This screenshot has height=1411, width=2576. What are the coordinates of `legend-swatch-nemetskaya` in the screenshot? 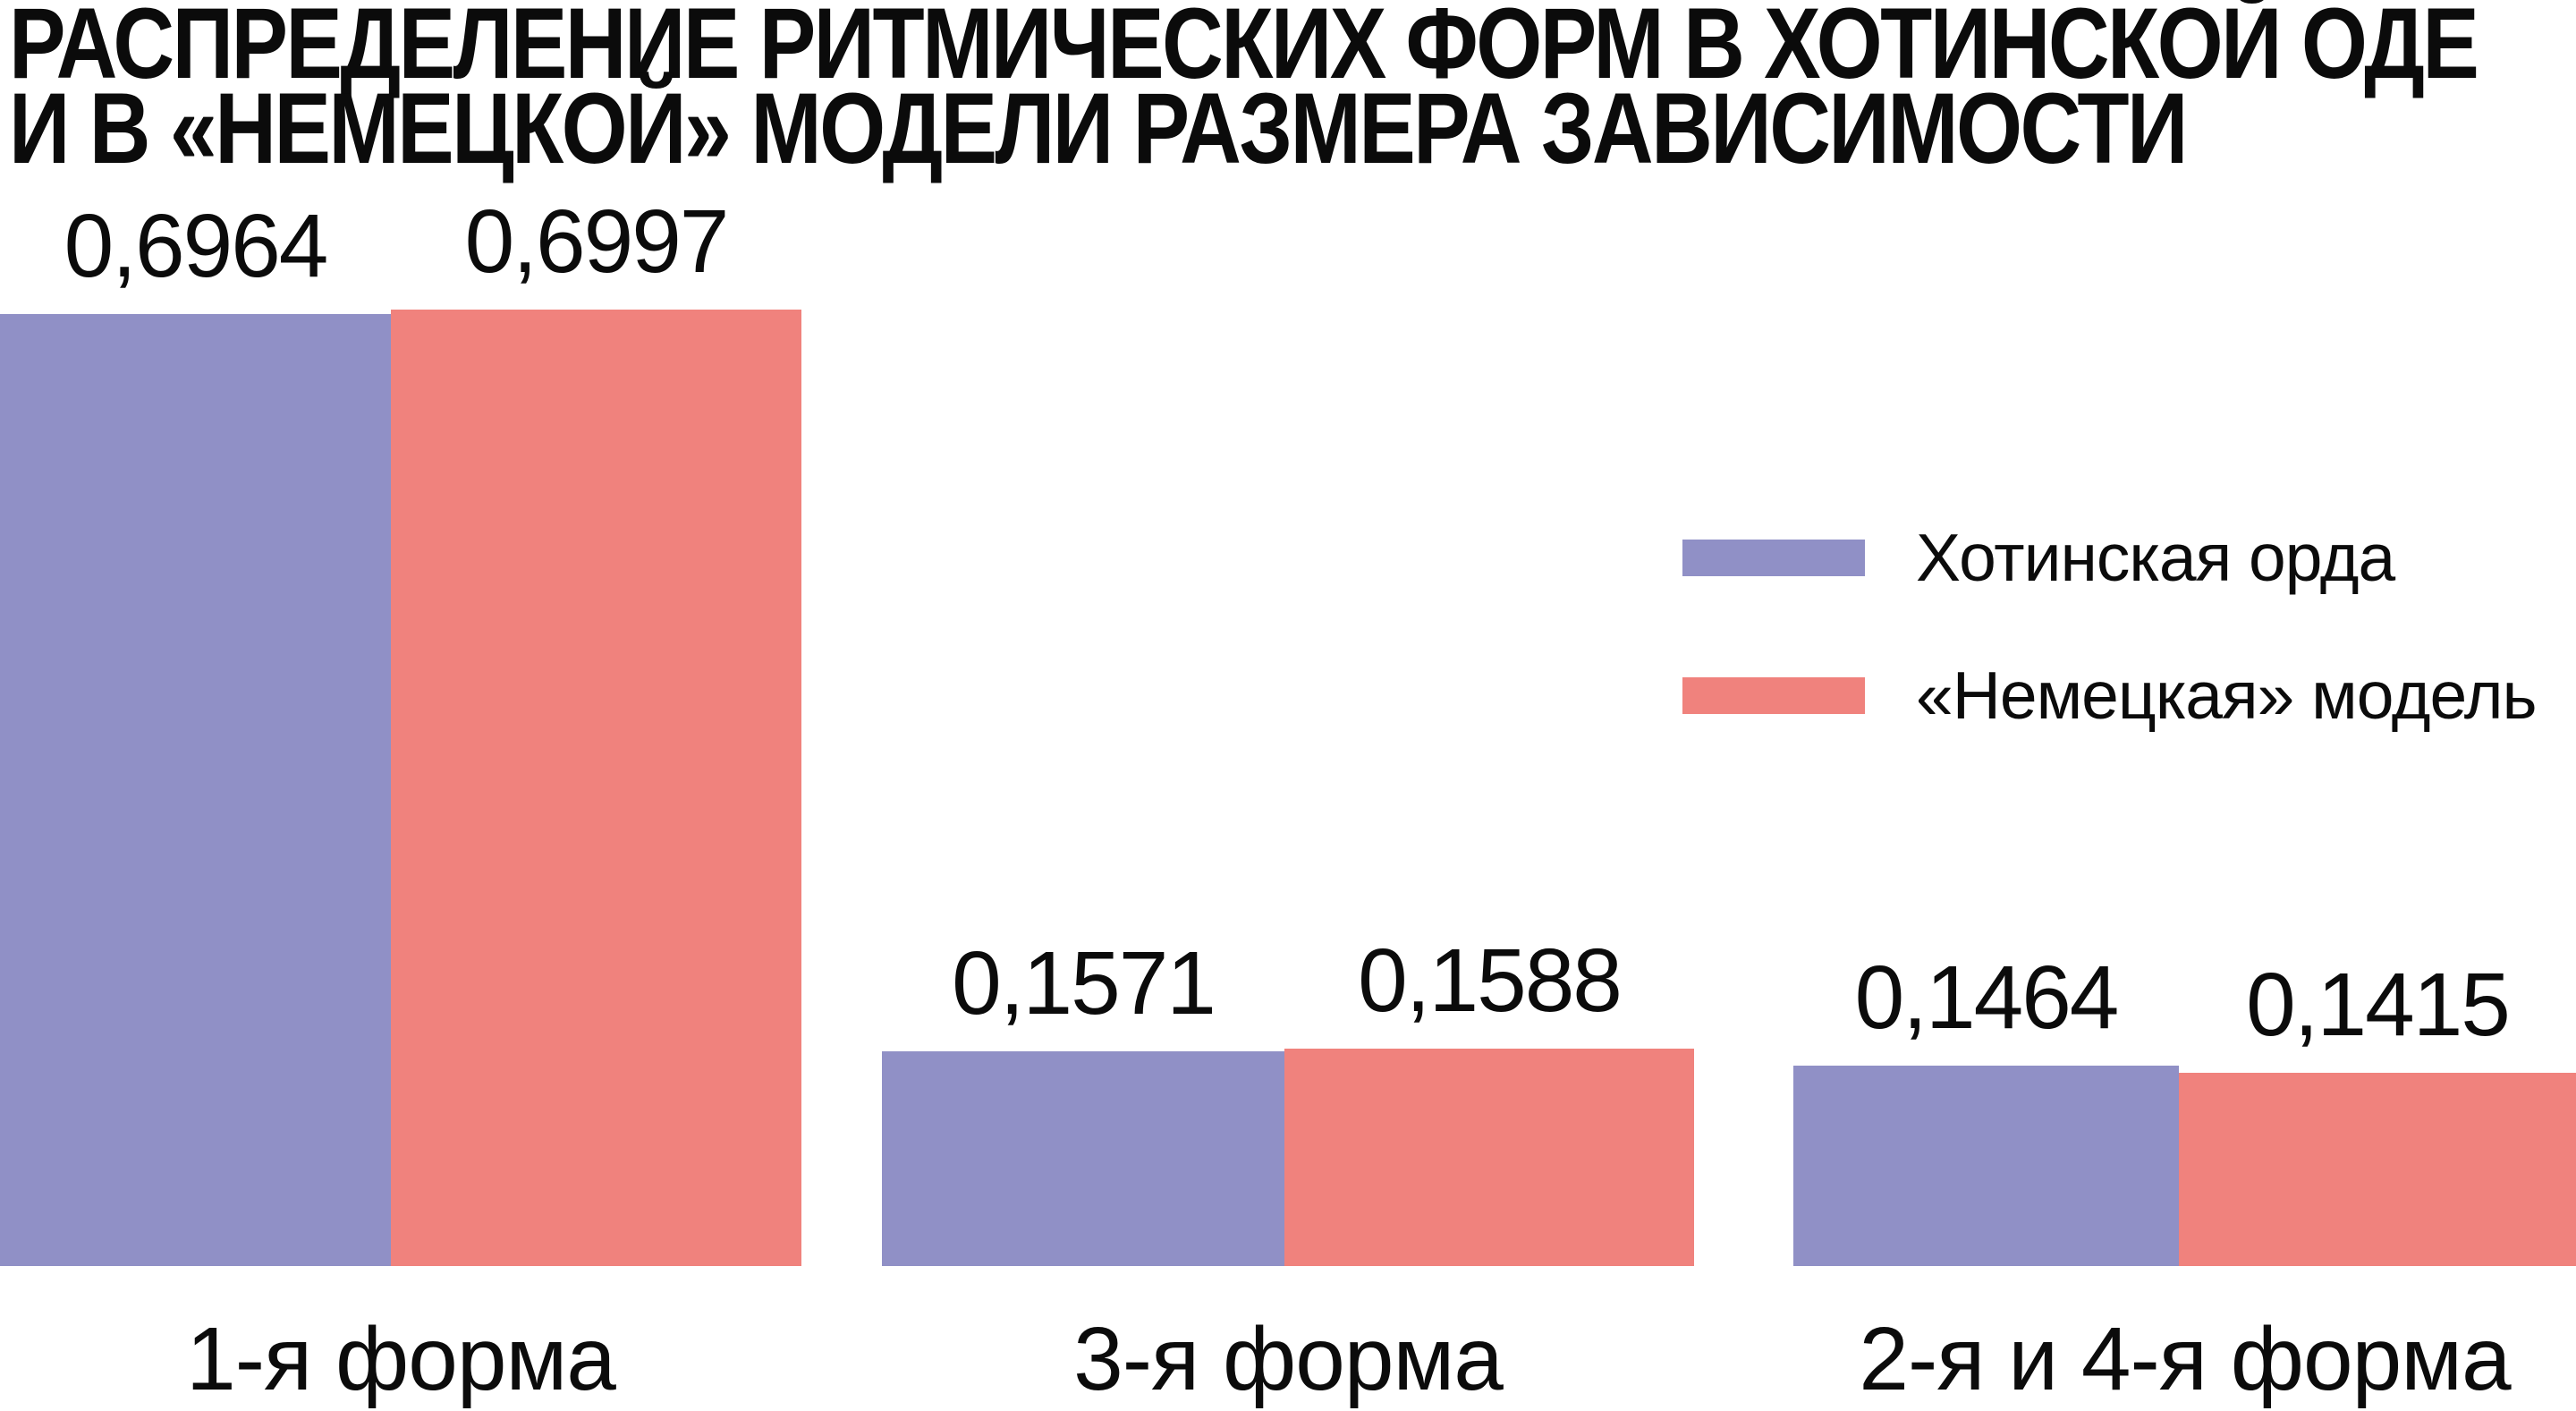 It's located at (1773, 695).